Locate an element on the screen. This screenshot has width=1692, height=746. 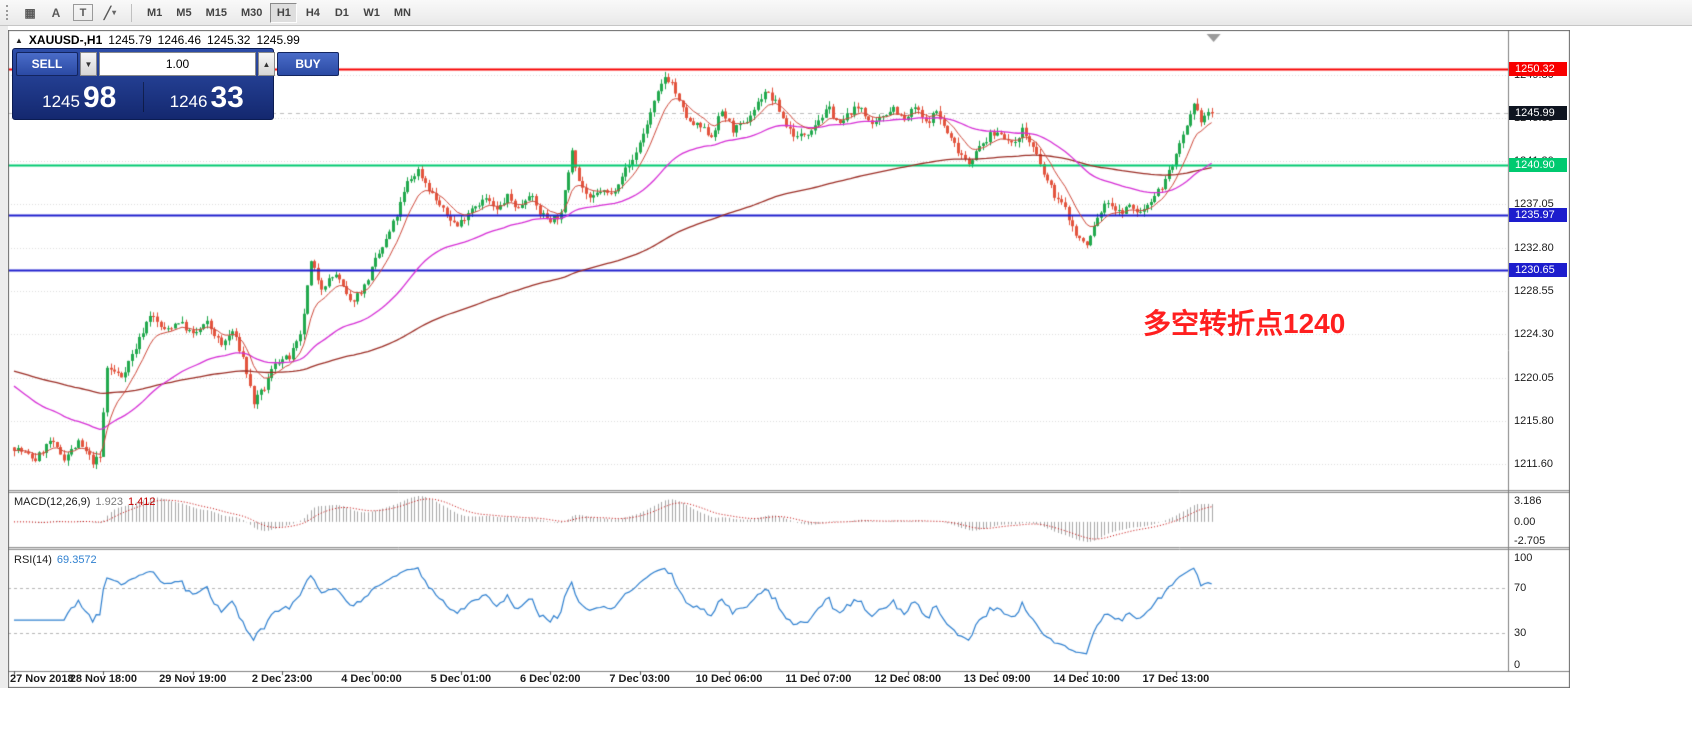
top-toolbar: ▦ A T ╱ ▾ M1 M5 M15 M30 H1 H4 D1 W1 MN is located at coordinates (846, 13).